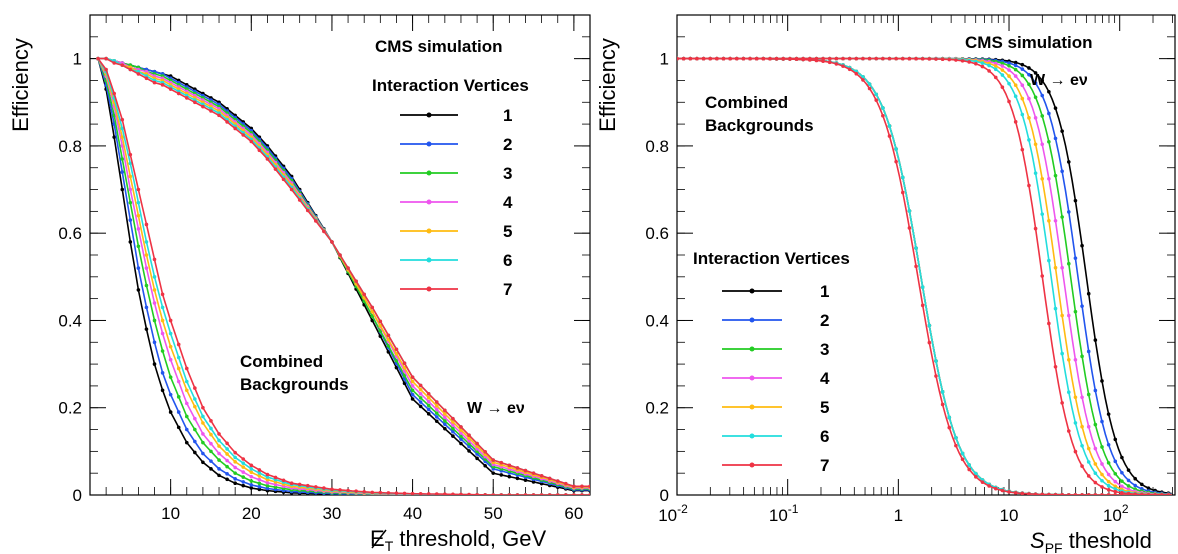 The height and width of the screenshot is (554, 1178). I want to click on right-y-tick-label: 0, so click(664, 495).